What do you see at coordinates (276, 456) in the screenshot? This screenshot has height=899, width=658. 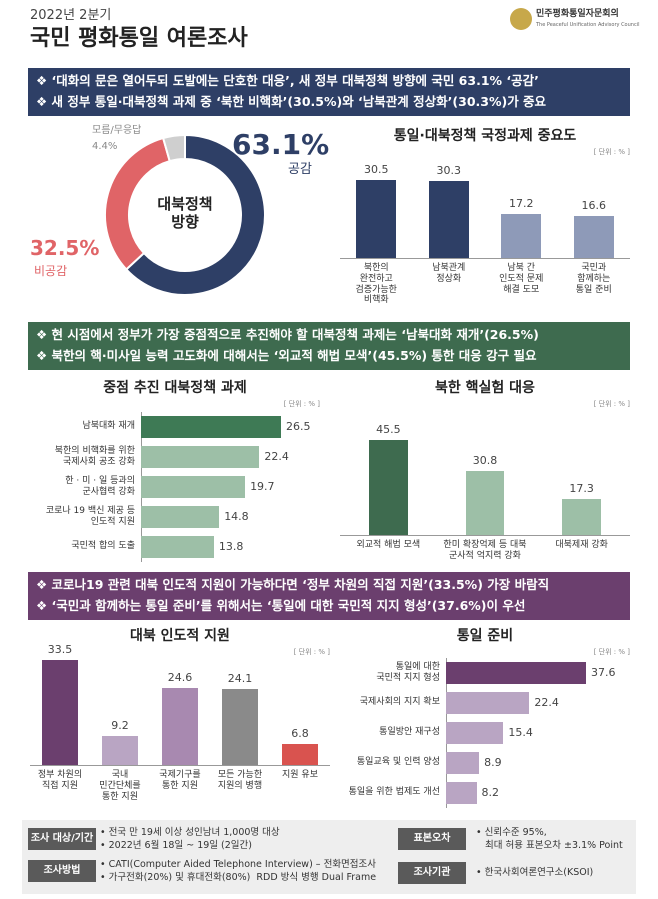 I see `value-label: 22.4` at bounding box center [276, 456].